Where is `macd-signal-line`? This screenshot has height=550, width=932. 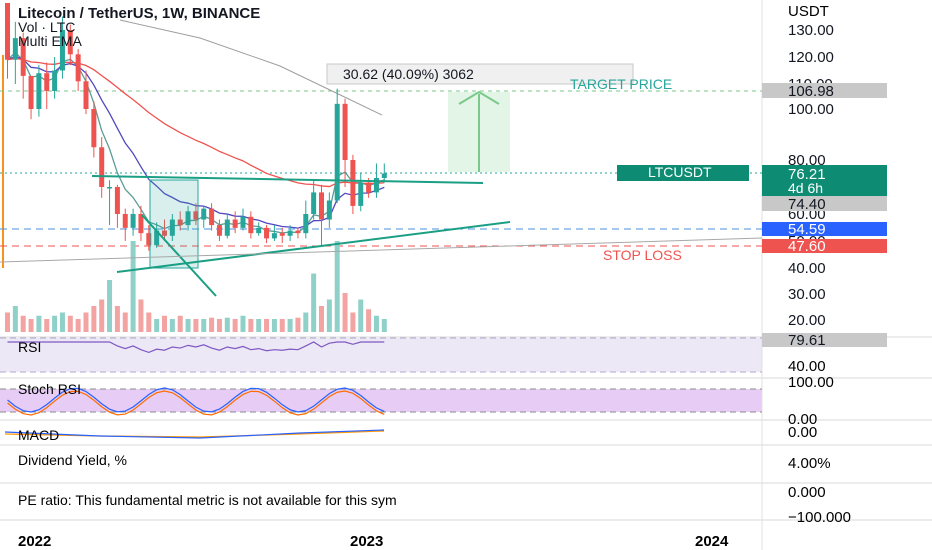 macd-signal-line is located at coordinates (194, 434).